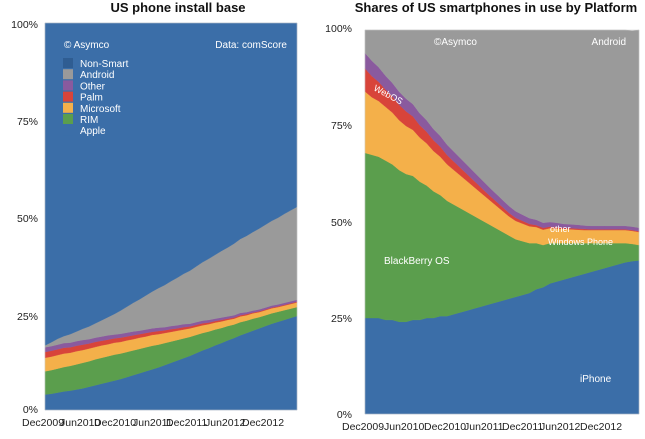 The image size is (645, 439). Describe the element at coordinates (341, 223) in the screenshot. I see `r-ytick-50: 50%` at that location.